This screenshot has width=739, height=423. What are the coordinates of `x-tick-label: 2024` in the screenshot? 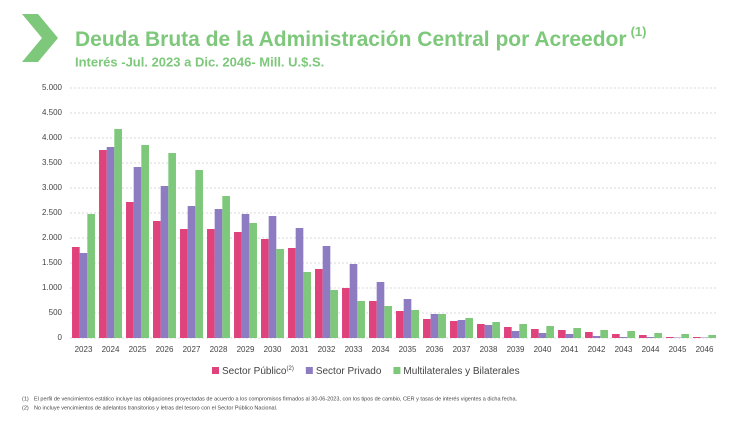 It's located at (111, 349).